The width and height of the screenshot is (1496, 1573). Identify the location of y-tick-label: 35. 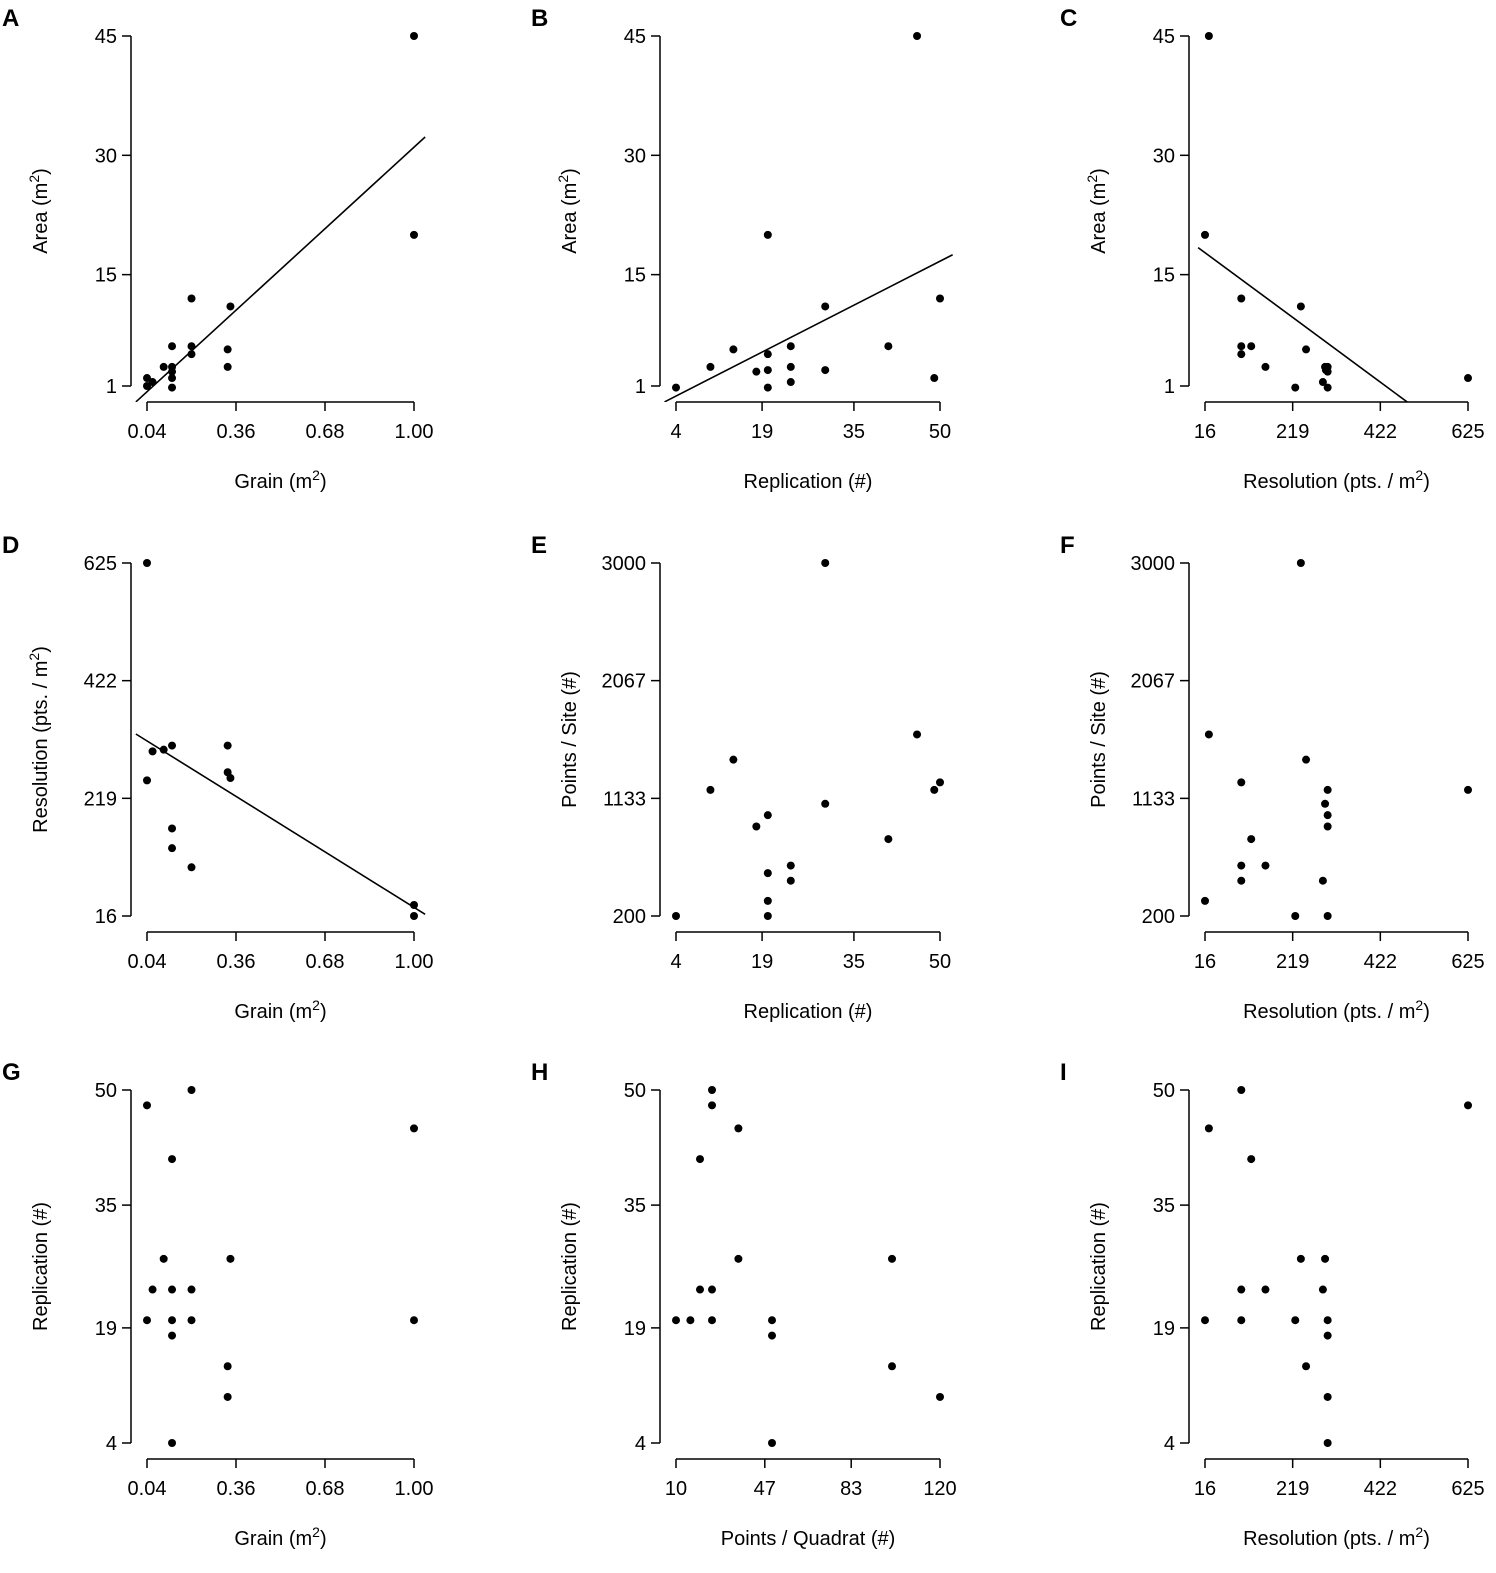
(635, 1206).